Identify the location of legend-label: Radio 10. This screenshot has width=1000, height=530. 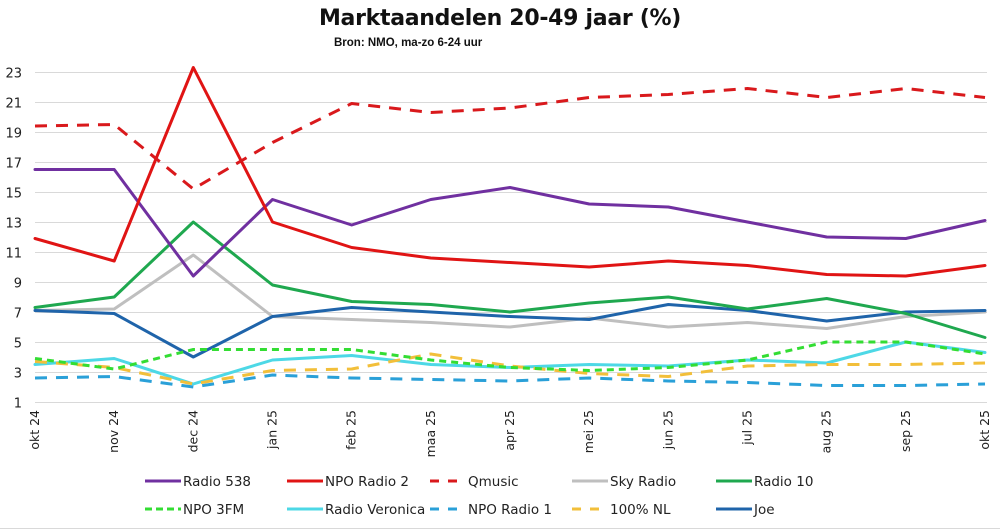
(783, 482).